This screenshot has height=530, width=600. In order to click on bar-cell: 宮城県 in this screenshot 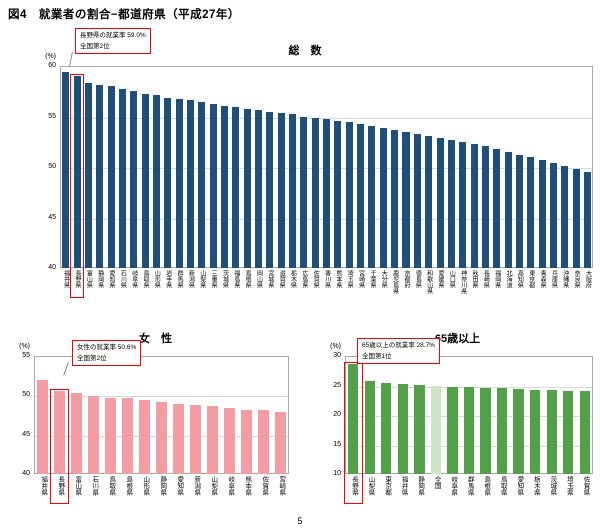, I will do `click(269, 193)`.